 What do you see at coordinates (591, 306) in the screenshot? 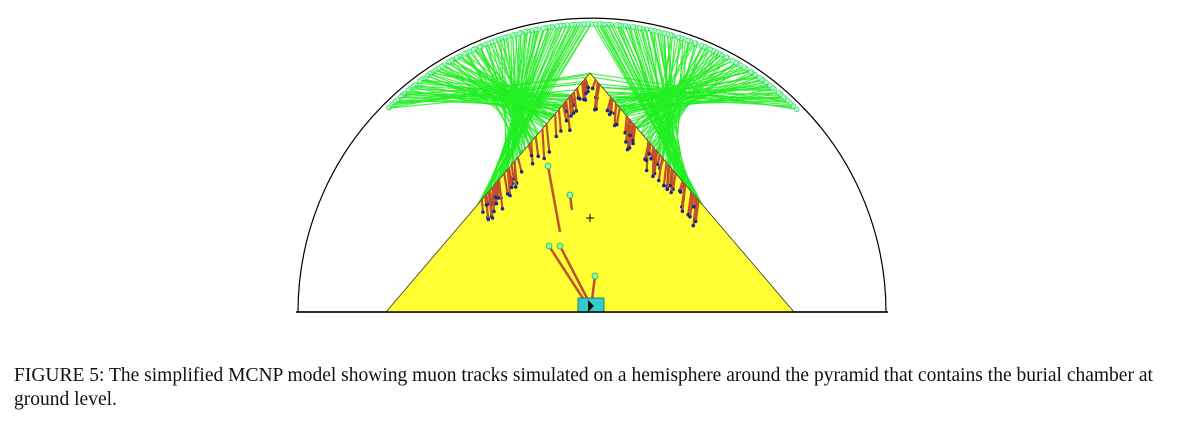
I see `chamber-track-end` at bounding box center [591, 306].